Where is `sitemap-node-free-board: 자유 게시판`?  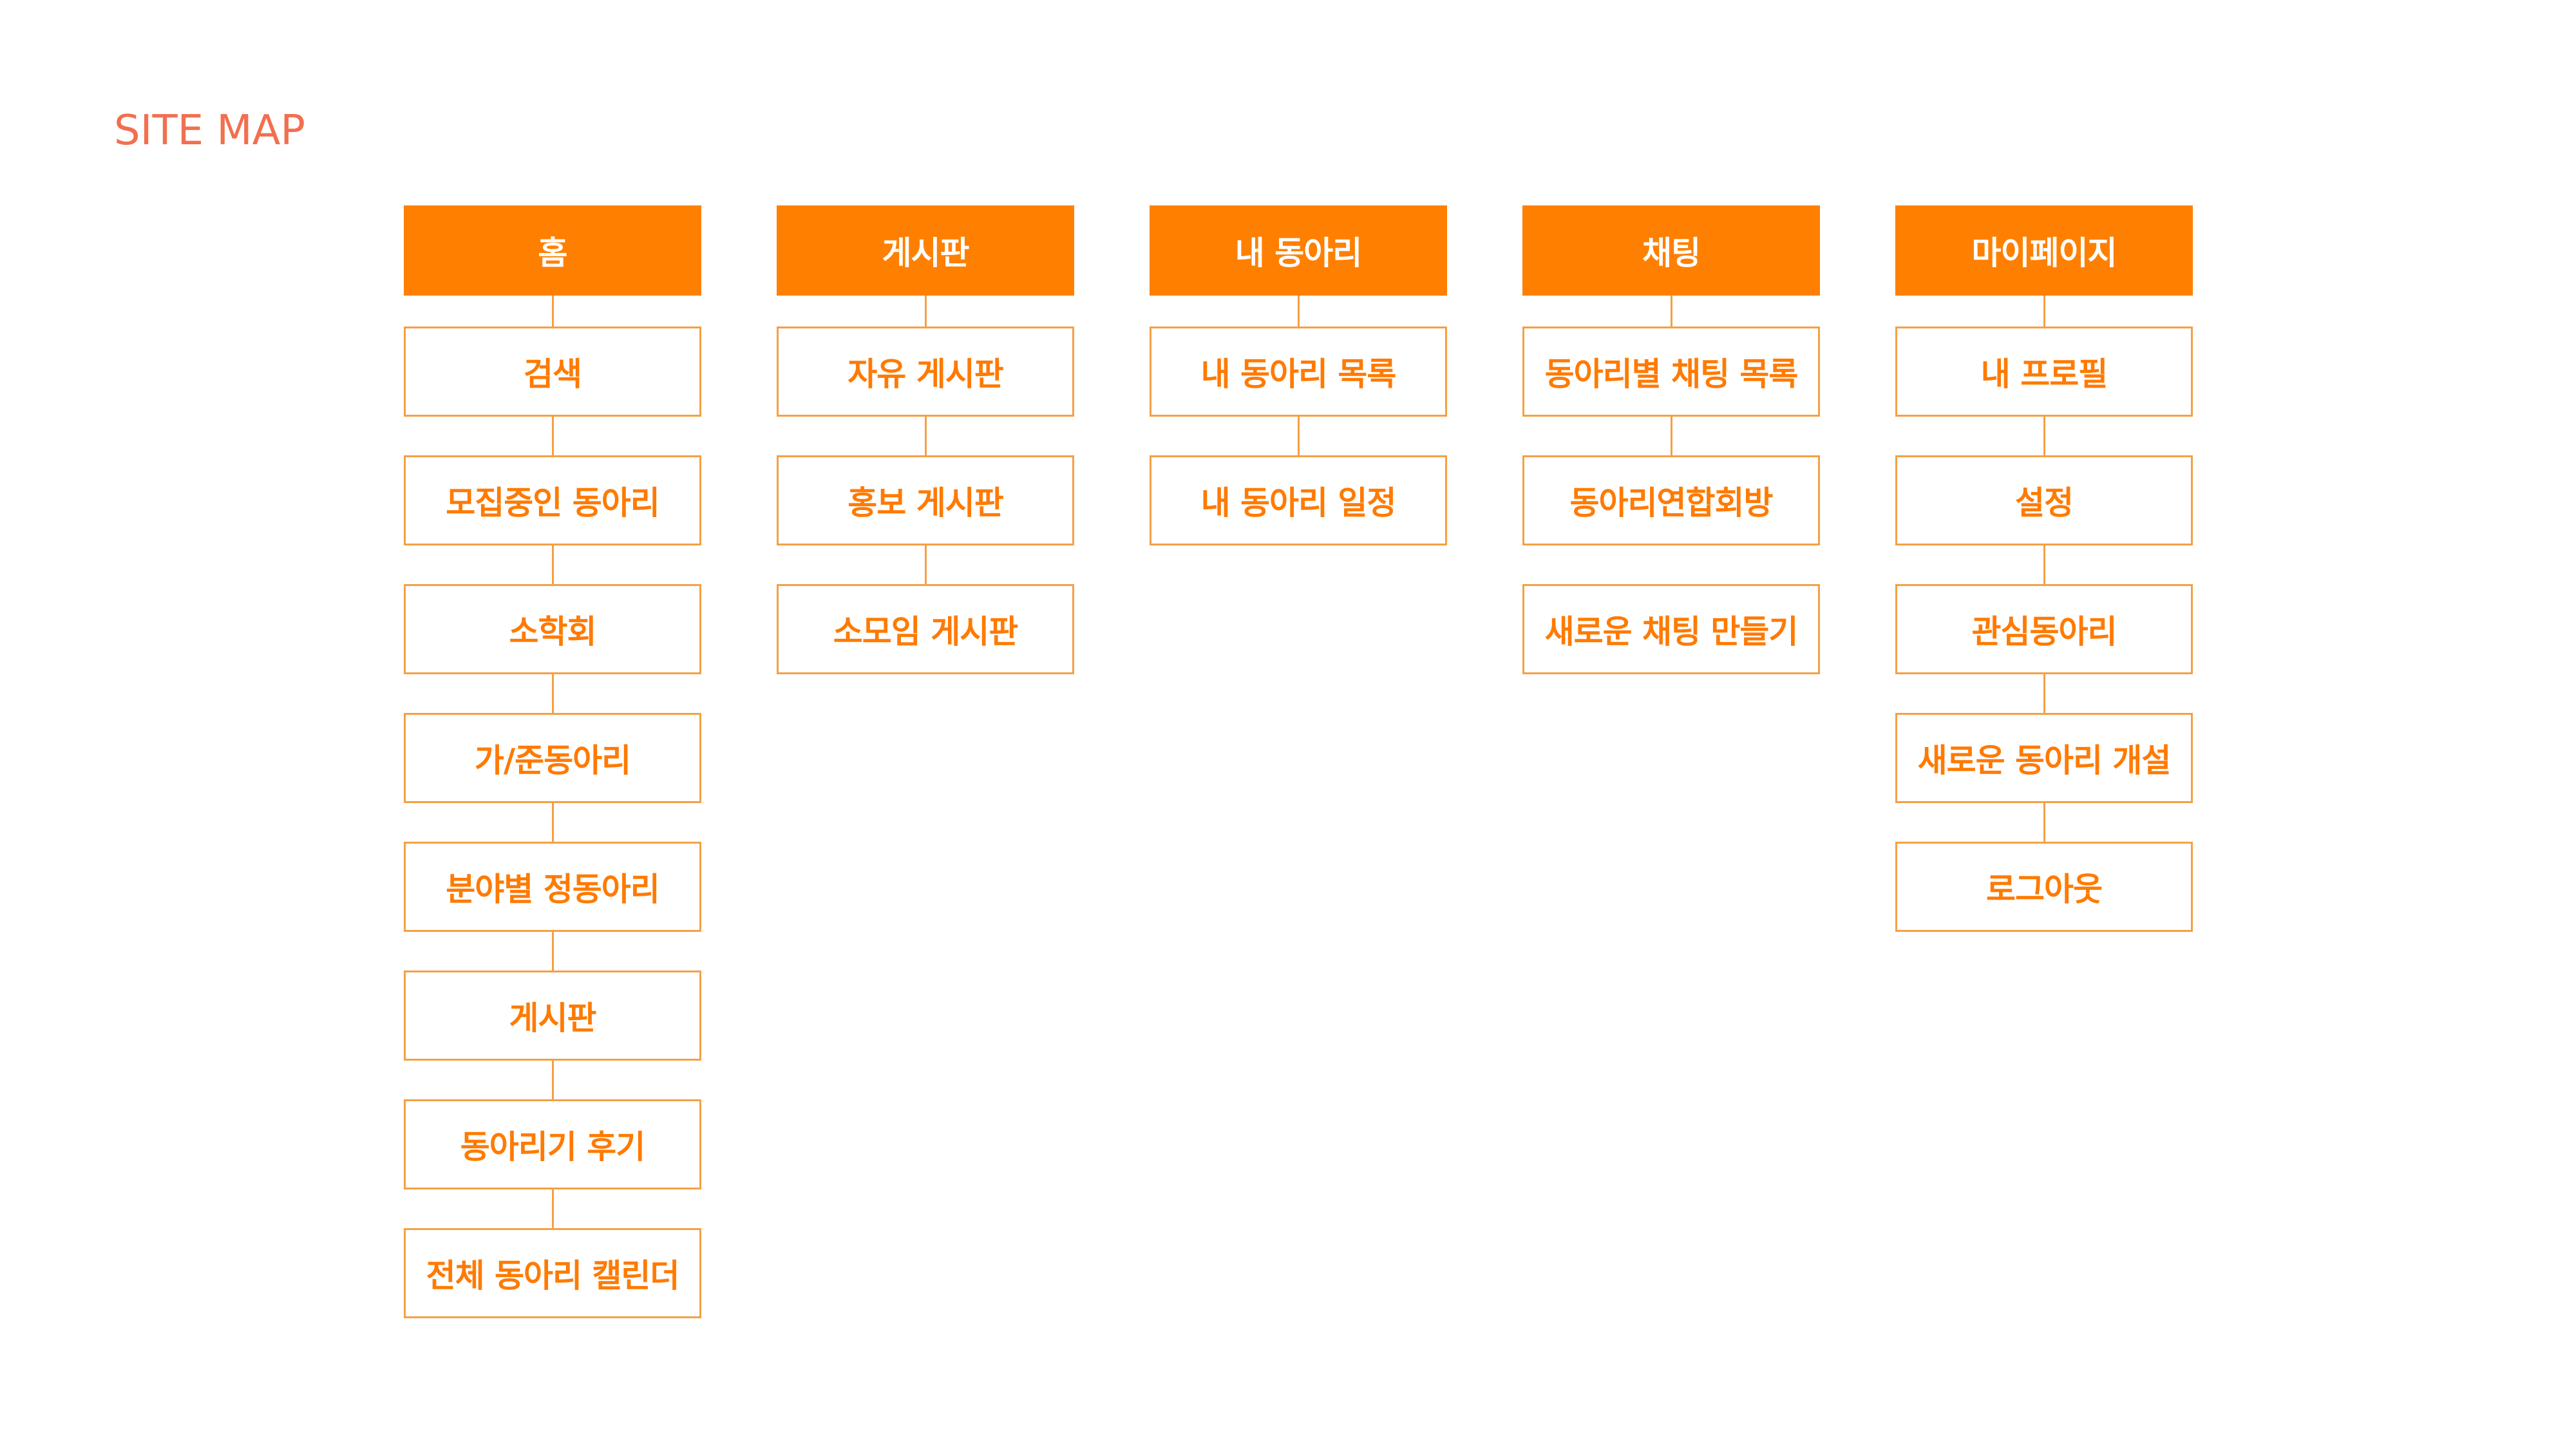 sitemap-node-free-board: 자유 게시판 is located at coordinates (925, 372).